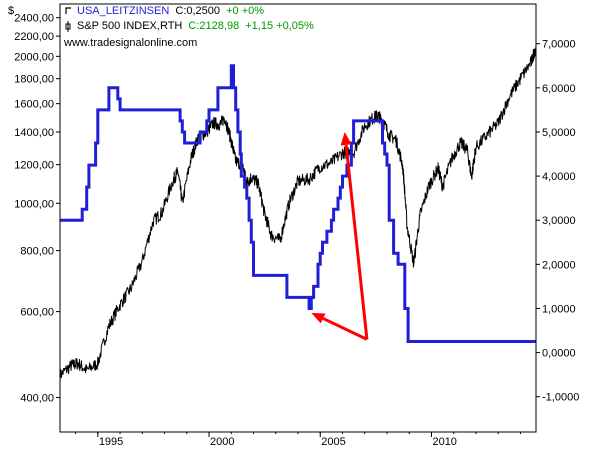  Describe the element at coordinates (34, 80) in the screenshot. I see `left-axis-tick-label: 1800,00` at that location.